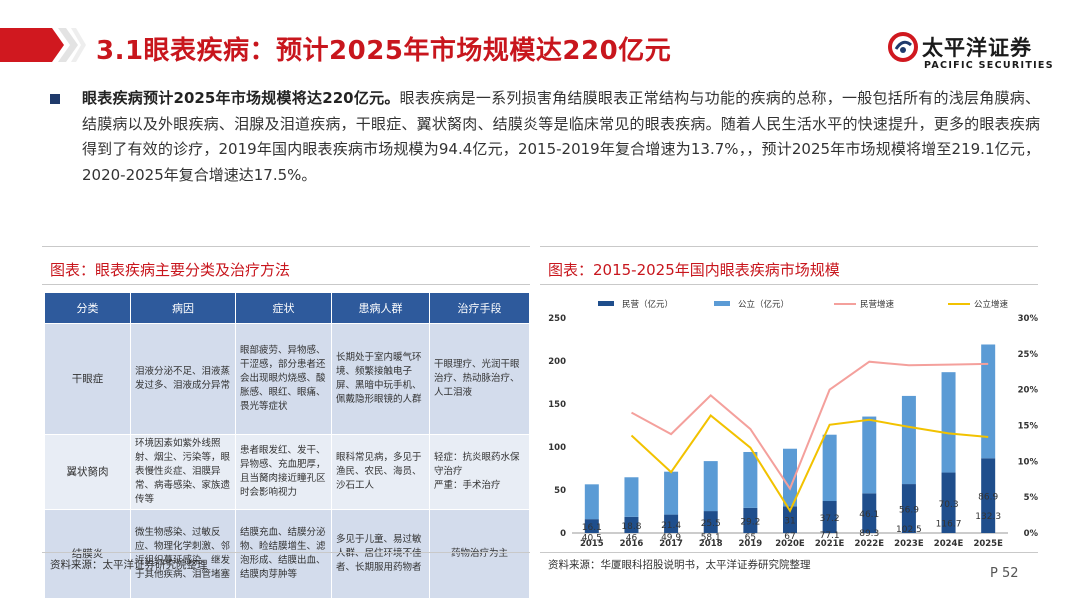 The image size is (1080, 608). What do you see at coordinates (632, 539) in the screenshot?
I see `data-label-public: 46` at bounding box center [632, 539].